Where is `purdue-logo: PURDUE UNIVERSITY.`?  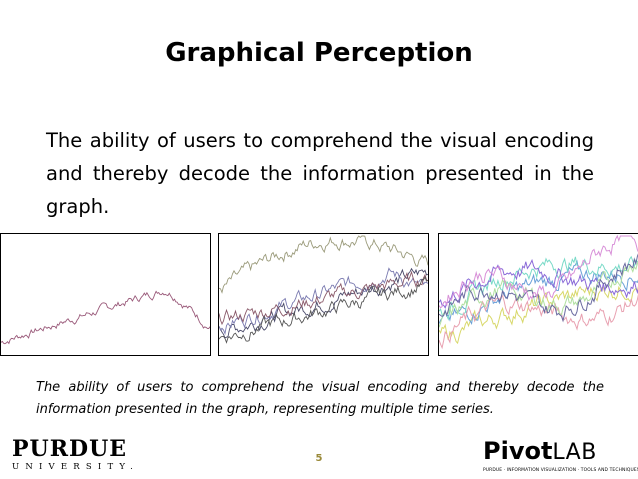
purdue-logo: PURDUE UNIVERSITY. is located at coordinates (92, 454).